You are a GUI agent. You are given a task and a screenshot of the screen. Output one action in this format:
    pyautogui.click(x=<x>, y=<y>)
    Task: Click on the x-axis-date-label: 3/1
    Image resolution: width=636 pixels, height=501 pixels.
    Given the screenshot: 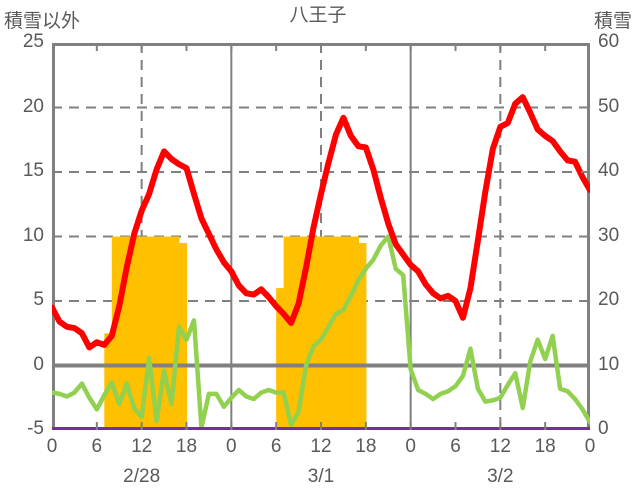 What is the action you would take?
    pyautogui.click(x=321, y=476)
    